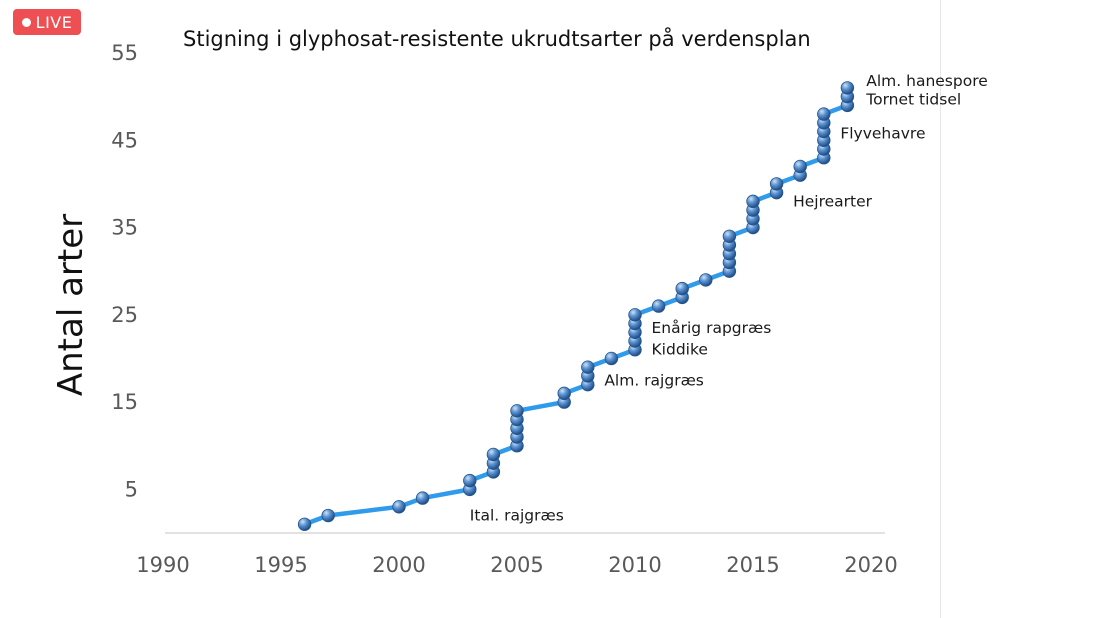 This screenshot has width=1097, height=618. I want to click on live-badge: LIVE, so click(47, 22).